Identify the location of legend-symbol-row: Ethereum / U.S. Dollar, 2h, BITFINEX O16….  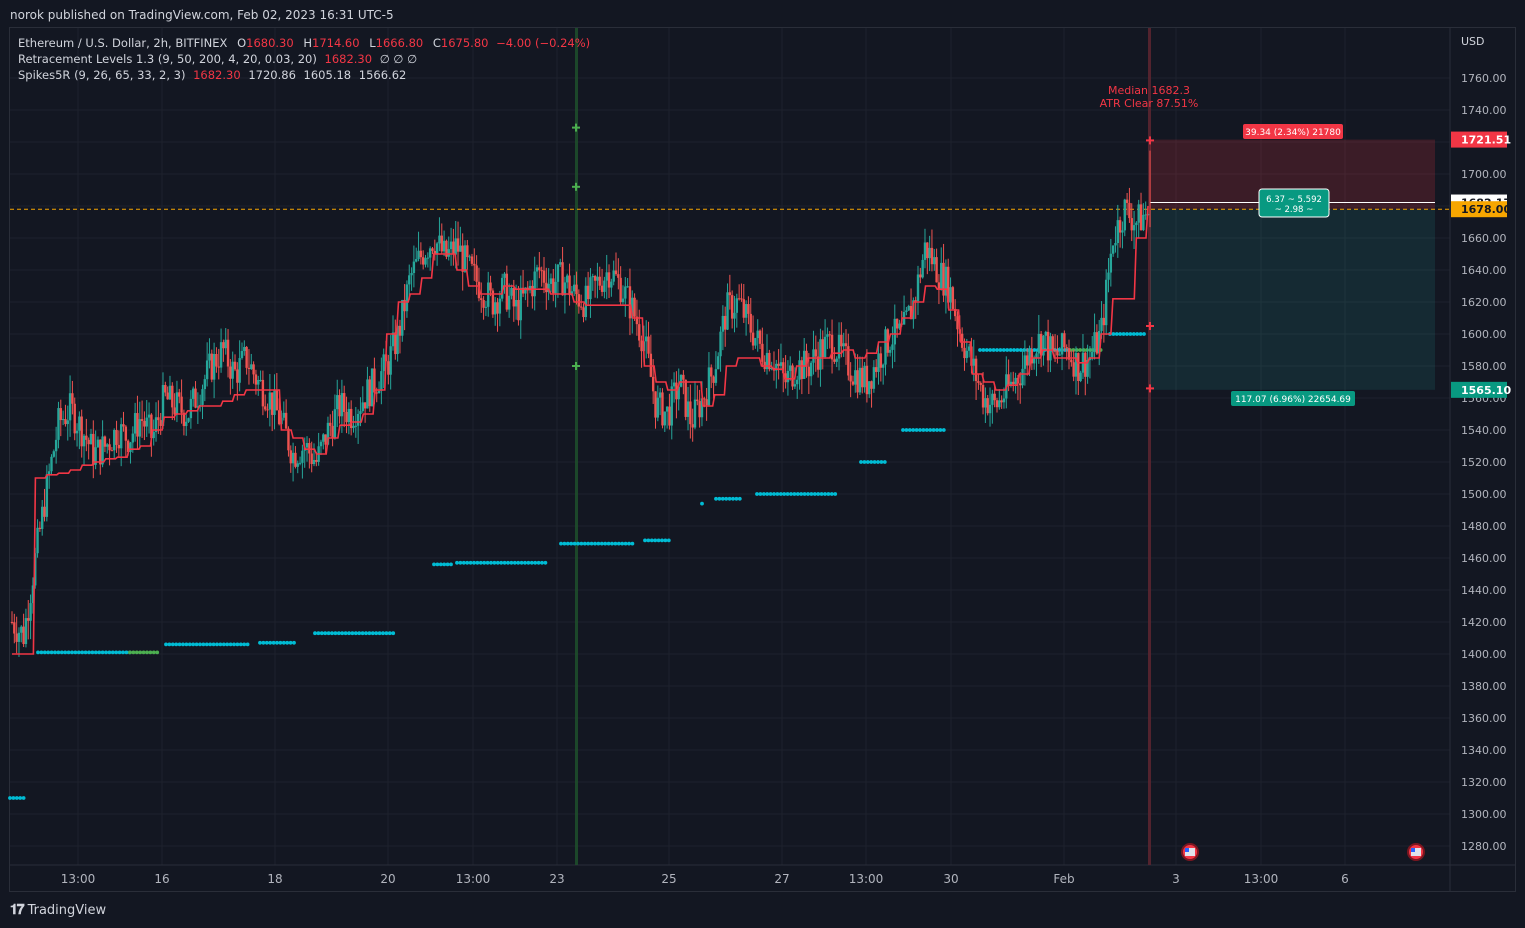
(304, 43).